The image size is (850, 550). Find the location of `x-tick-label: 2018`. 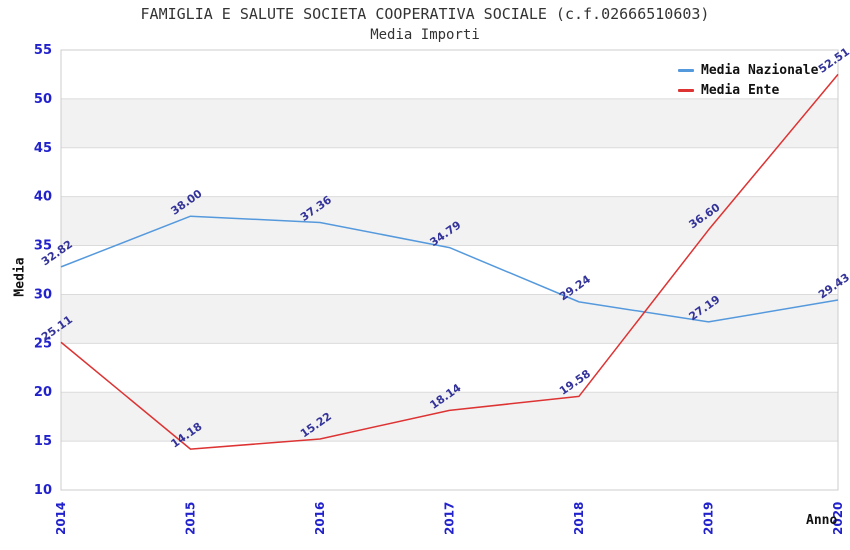

x-tick-label: 2018 is located at coordinates (579, 518).